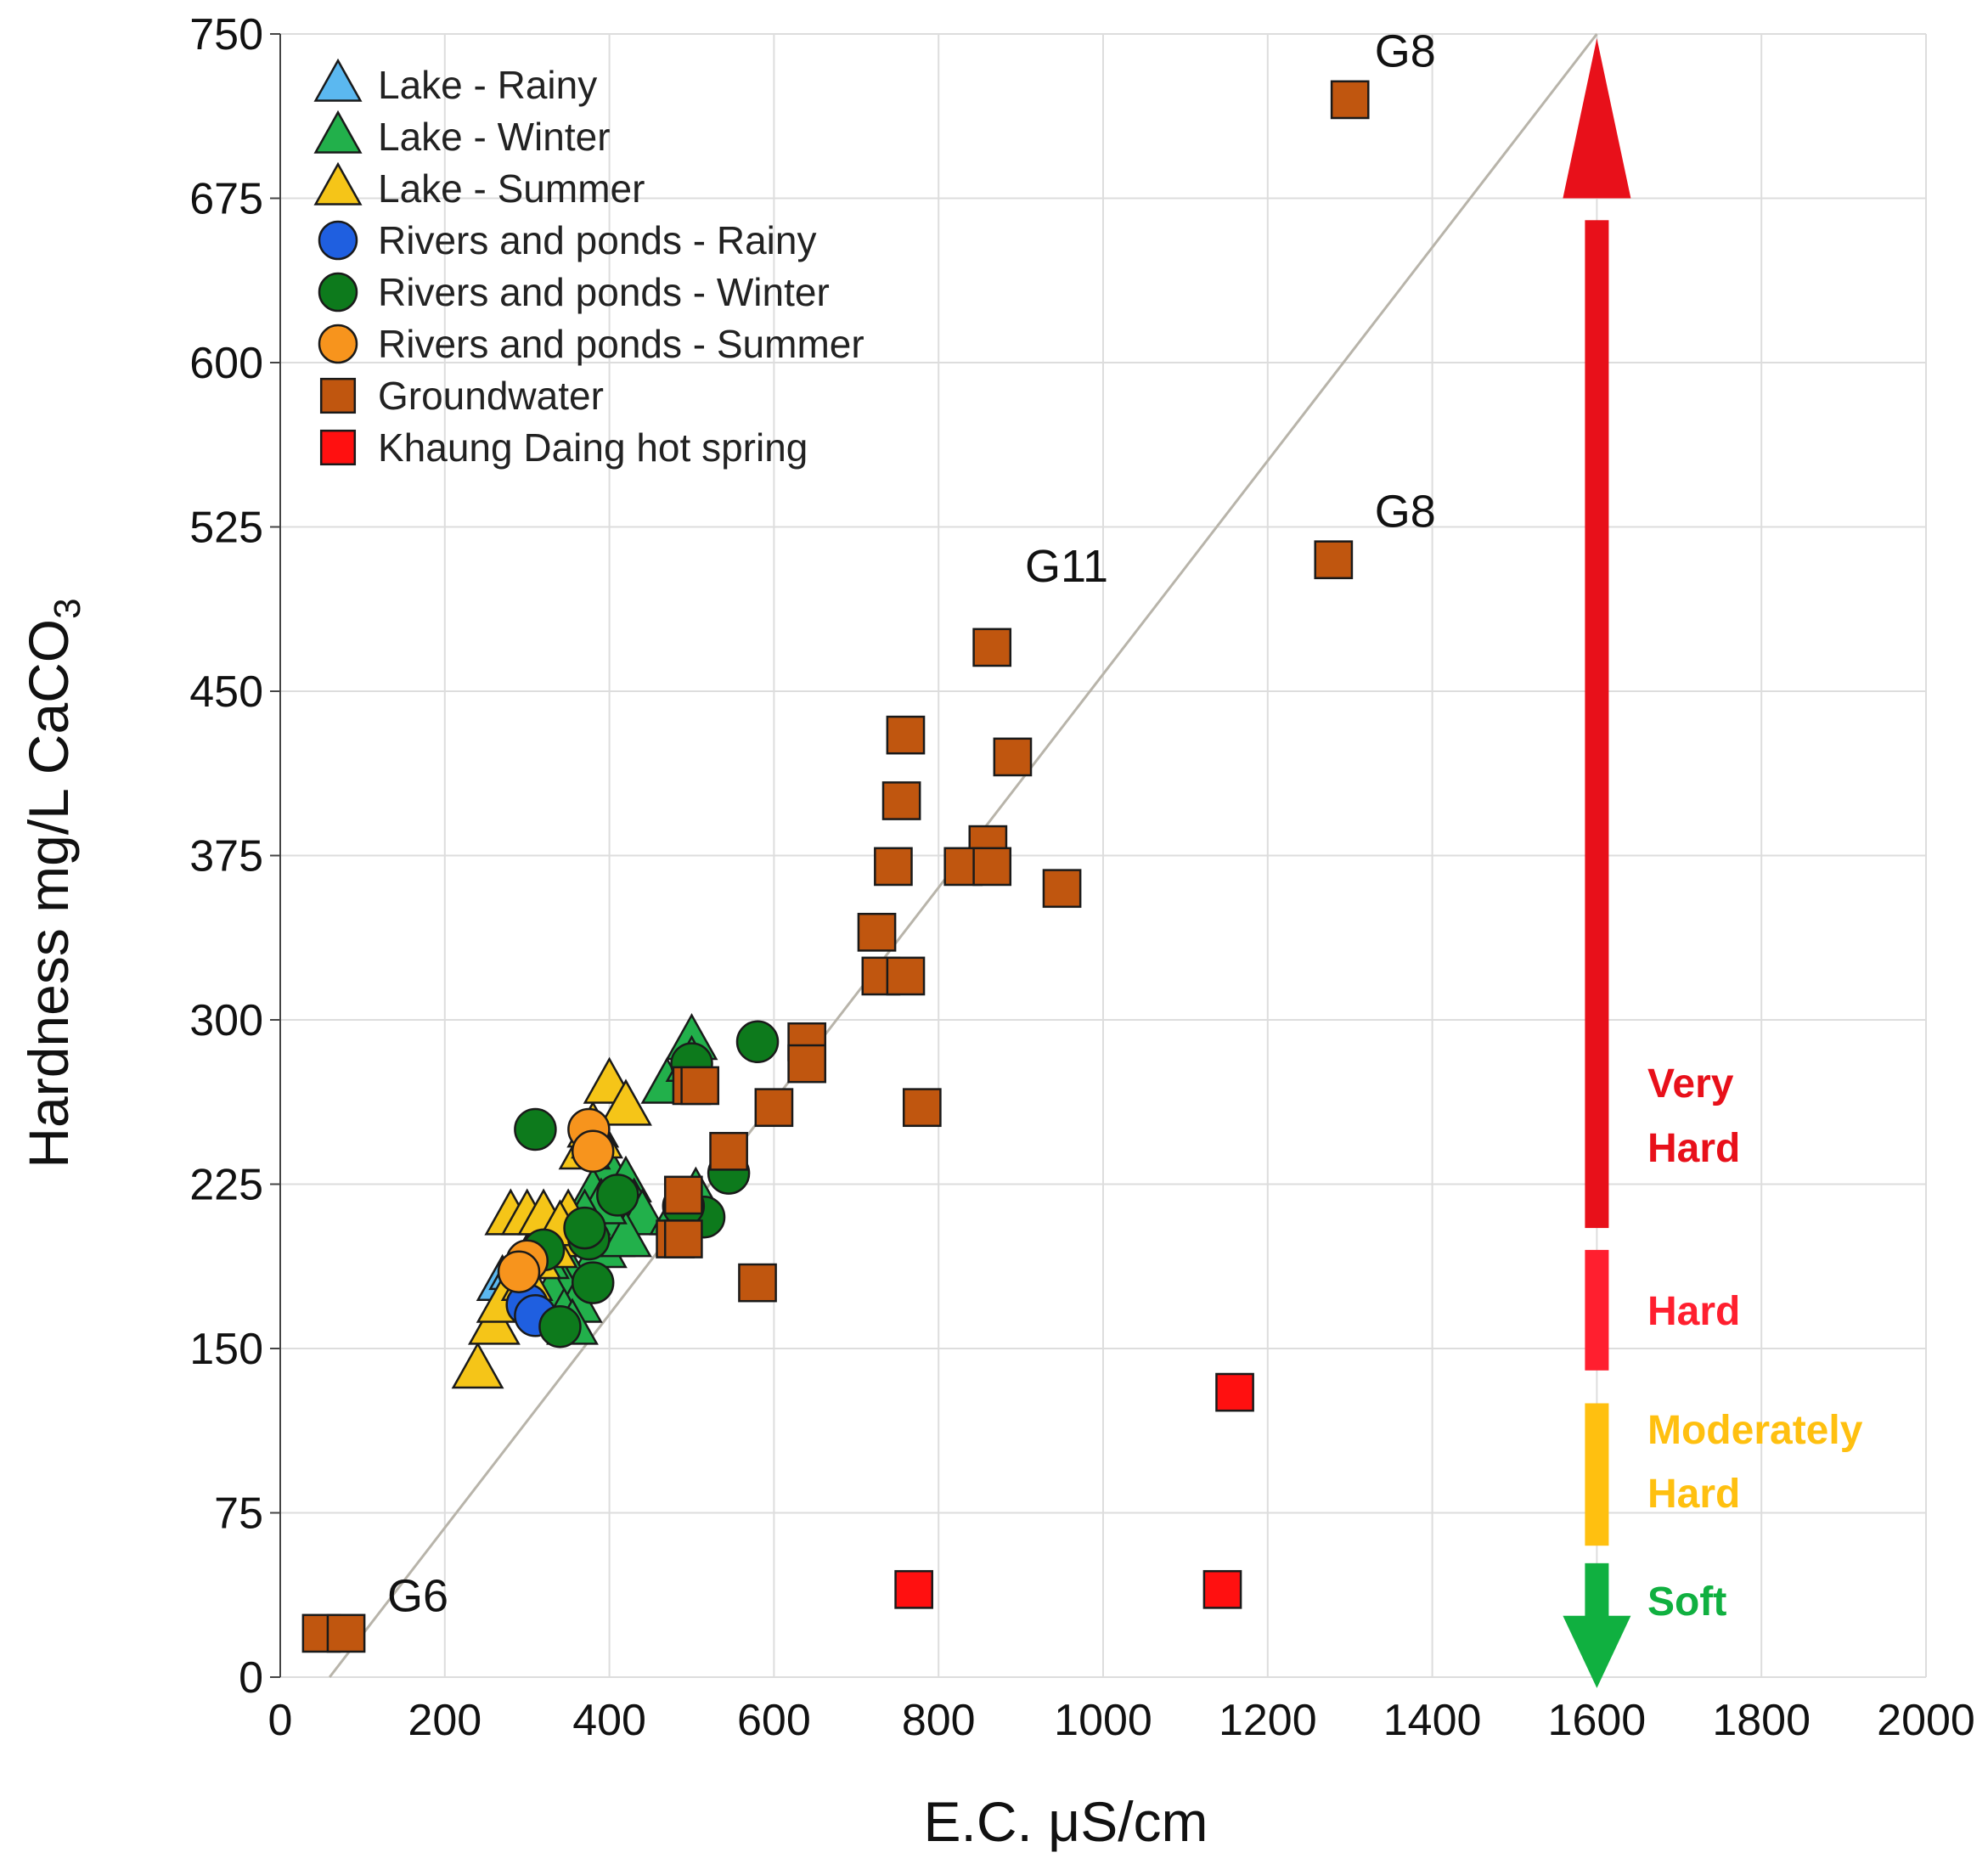 This screenshot has width=1988, height=1875. What do you see at coordinates (226, 363) in the screenshot?
I see `y-tick-label: 600` at bounding box center [226, 363].